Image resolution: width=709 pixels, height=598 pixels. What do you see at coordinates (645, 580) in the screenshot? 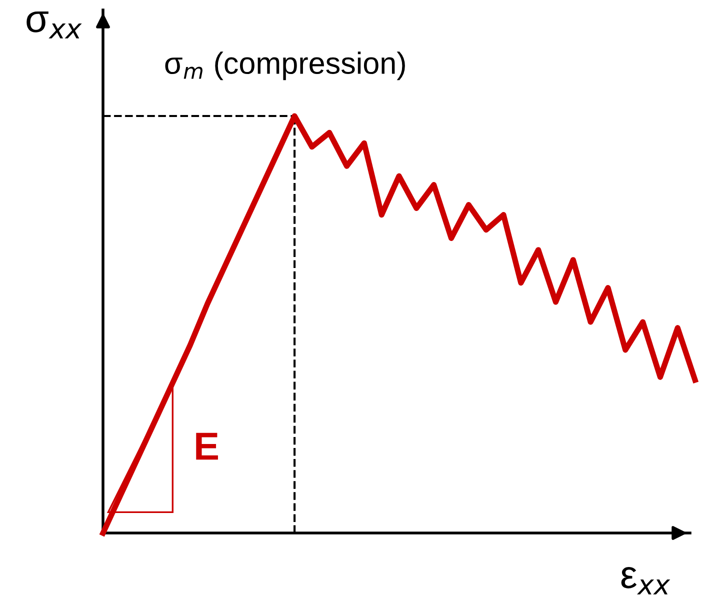
I see `x-axis-title: ε$_{xx}$` at bounding box center [645, 580].